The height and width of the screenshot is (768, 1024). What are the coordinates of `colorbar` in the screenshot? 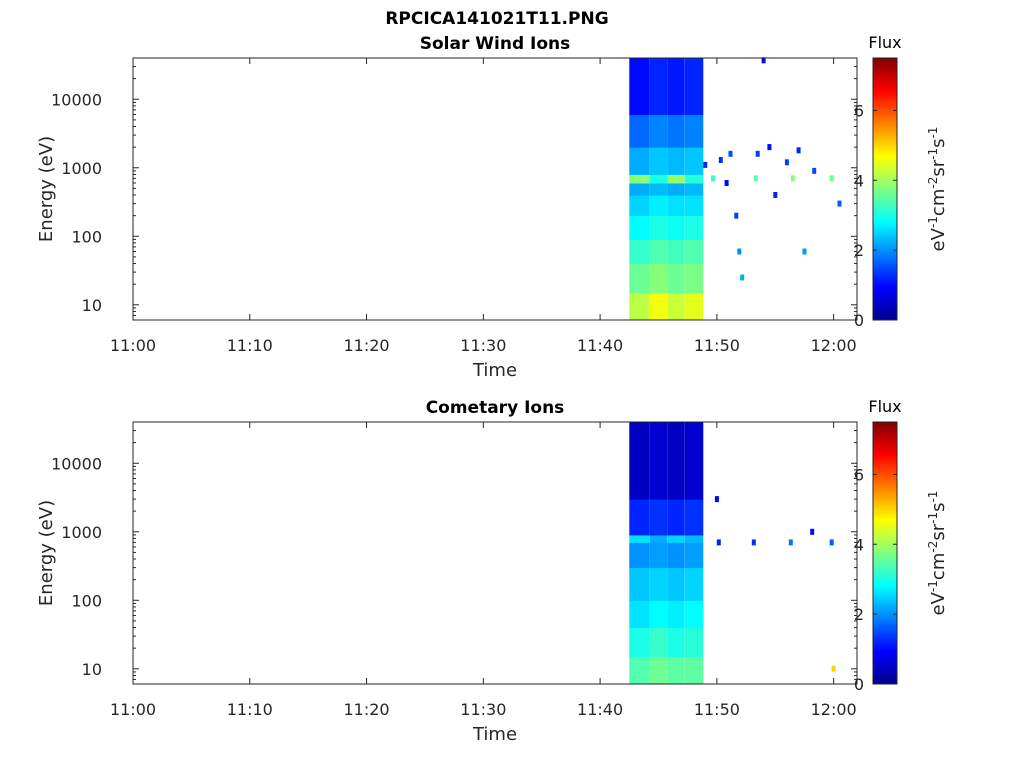 It's located at (885, 189).